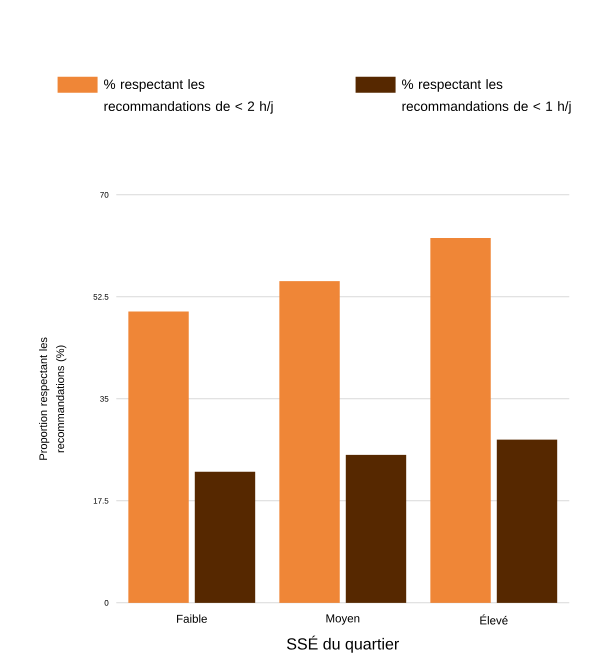 This screenshot has width=592, height=660. I want to click on y-tick-label: 35, so click(104, 399).